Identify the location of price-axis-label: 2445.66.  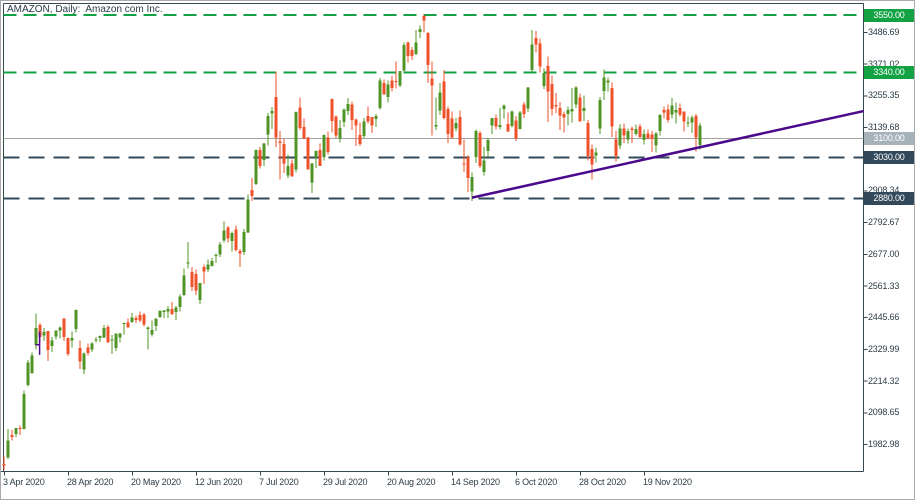
(884, 317).